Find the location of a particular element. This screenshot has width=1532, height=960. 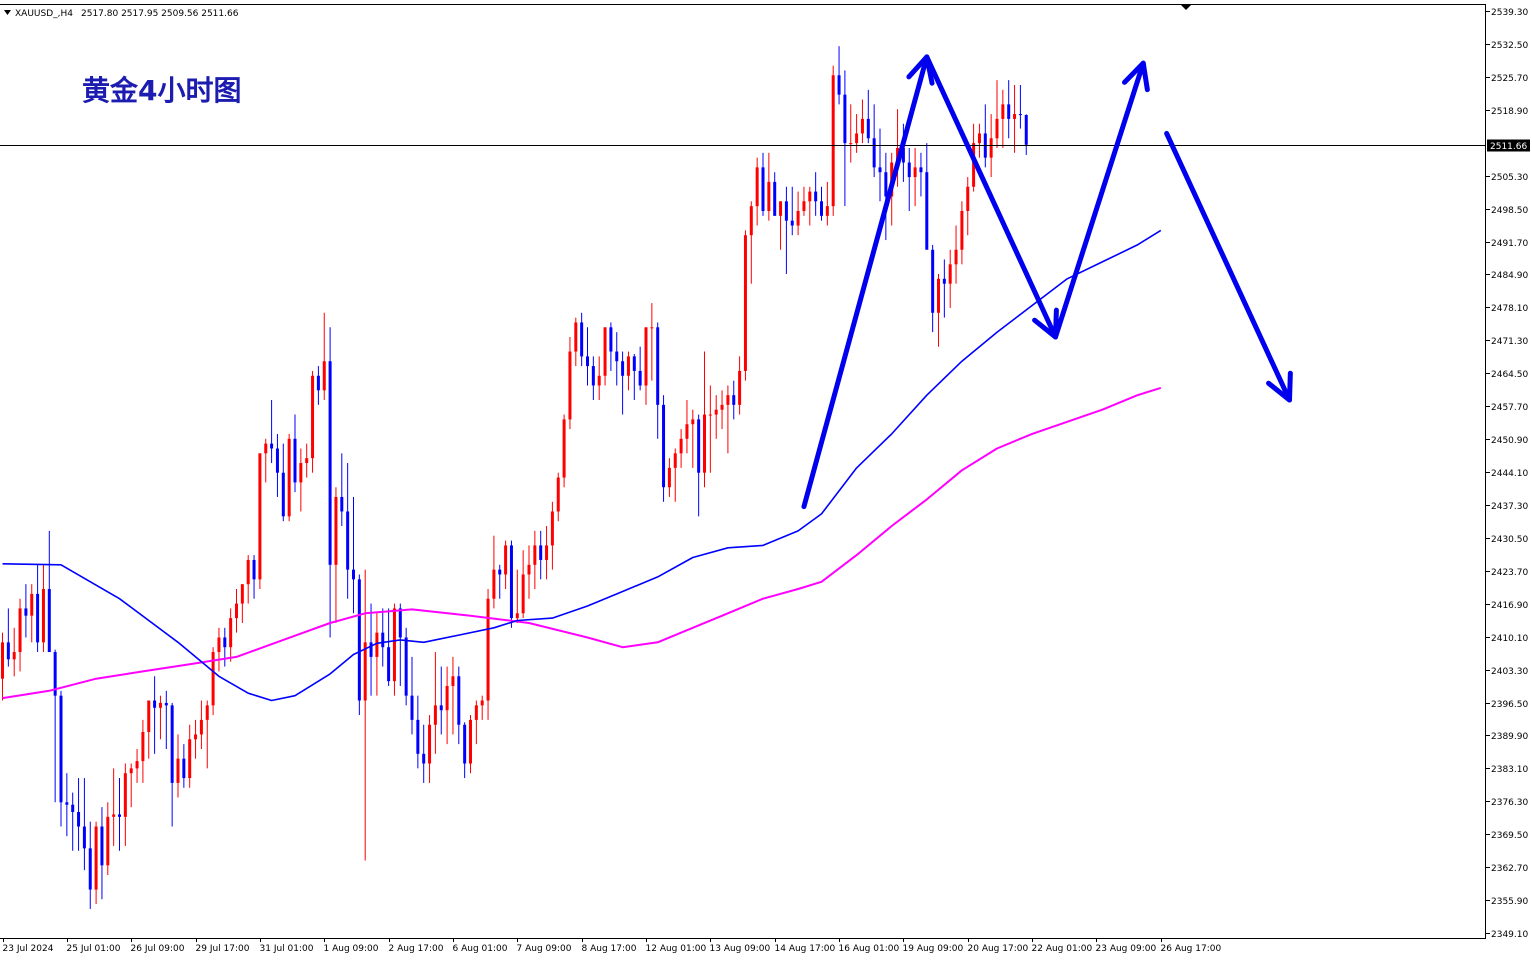

y-tick-label: 2423.70 is located at coordinates (1509, 573).